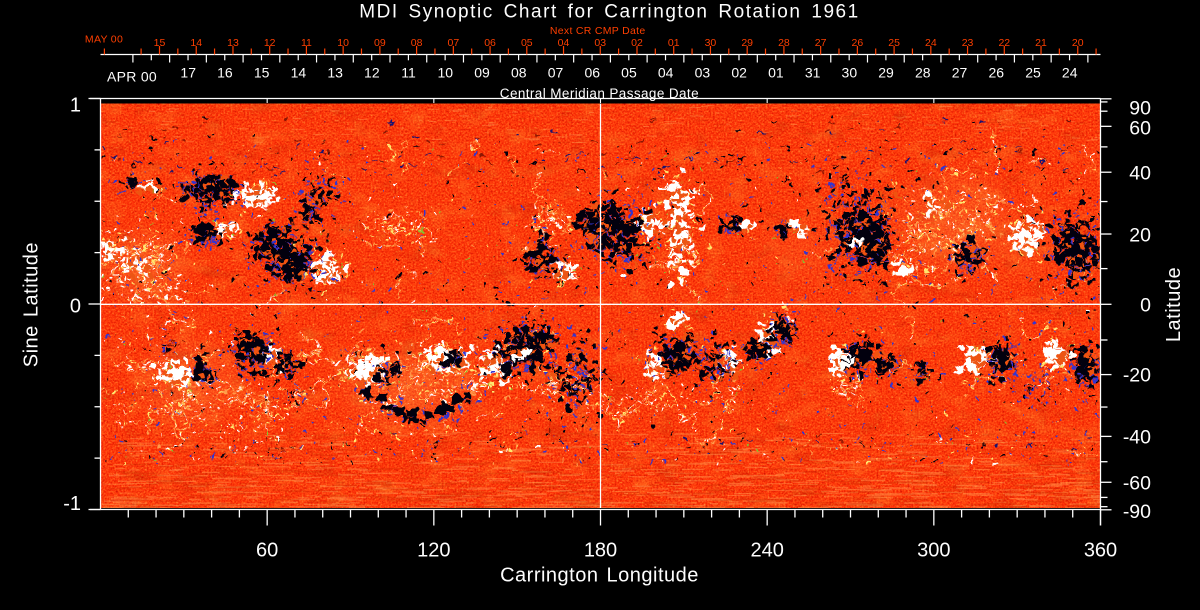  I want to click on svg-text: 23, so click(968, 43).